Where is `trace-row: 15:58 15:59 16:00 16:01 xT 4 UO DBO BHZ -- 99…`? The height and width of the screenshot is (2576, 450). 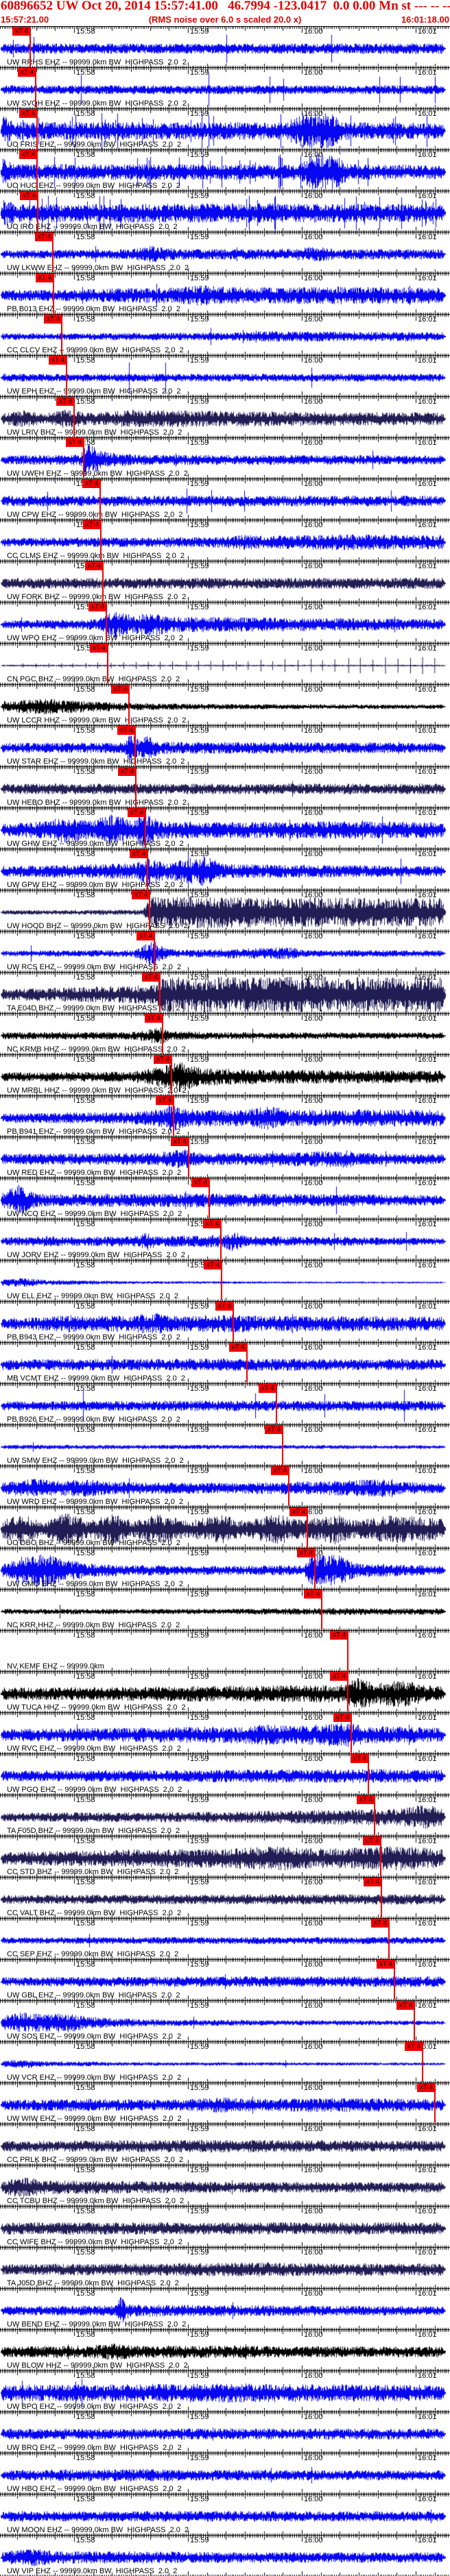
trace-row: 15:58 15:59 16:00 16:01 xT 4 UO DBO BHZ -- 99… is located at coordinates (225, 1527).